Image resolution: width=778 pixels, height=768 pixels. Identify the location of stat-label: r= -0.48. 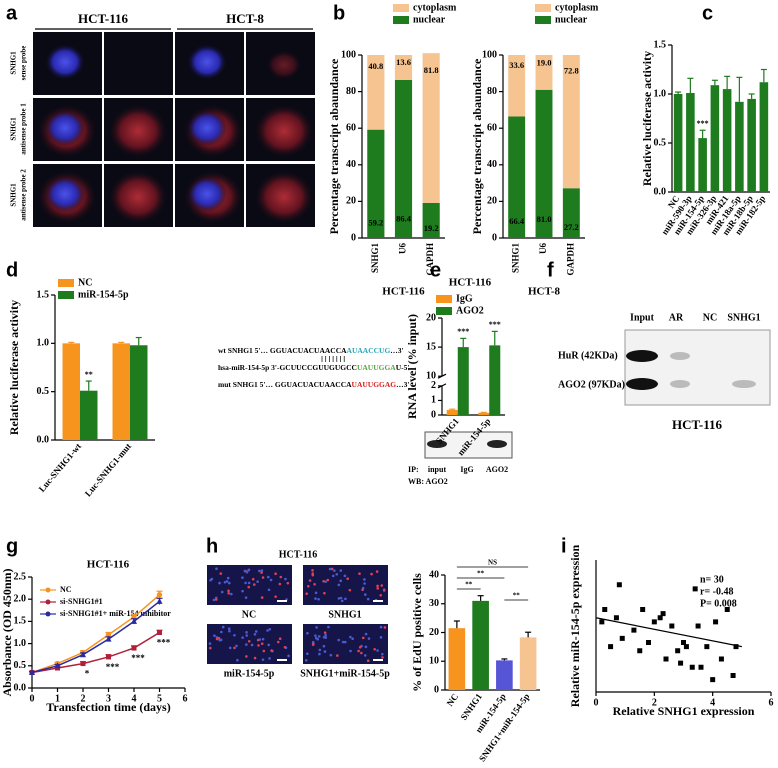
(716, 591).